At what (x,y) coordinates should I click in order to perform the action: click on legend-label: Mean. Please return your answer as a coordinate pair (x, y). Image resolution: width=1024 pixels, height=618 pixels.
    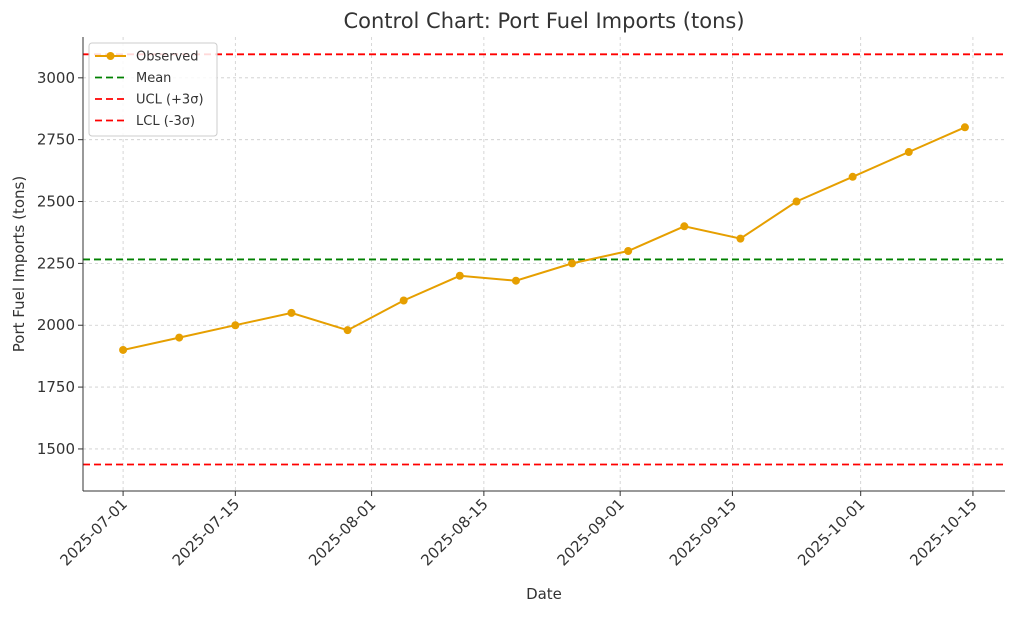
    Looking at the image, I should click on (153, 78).